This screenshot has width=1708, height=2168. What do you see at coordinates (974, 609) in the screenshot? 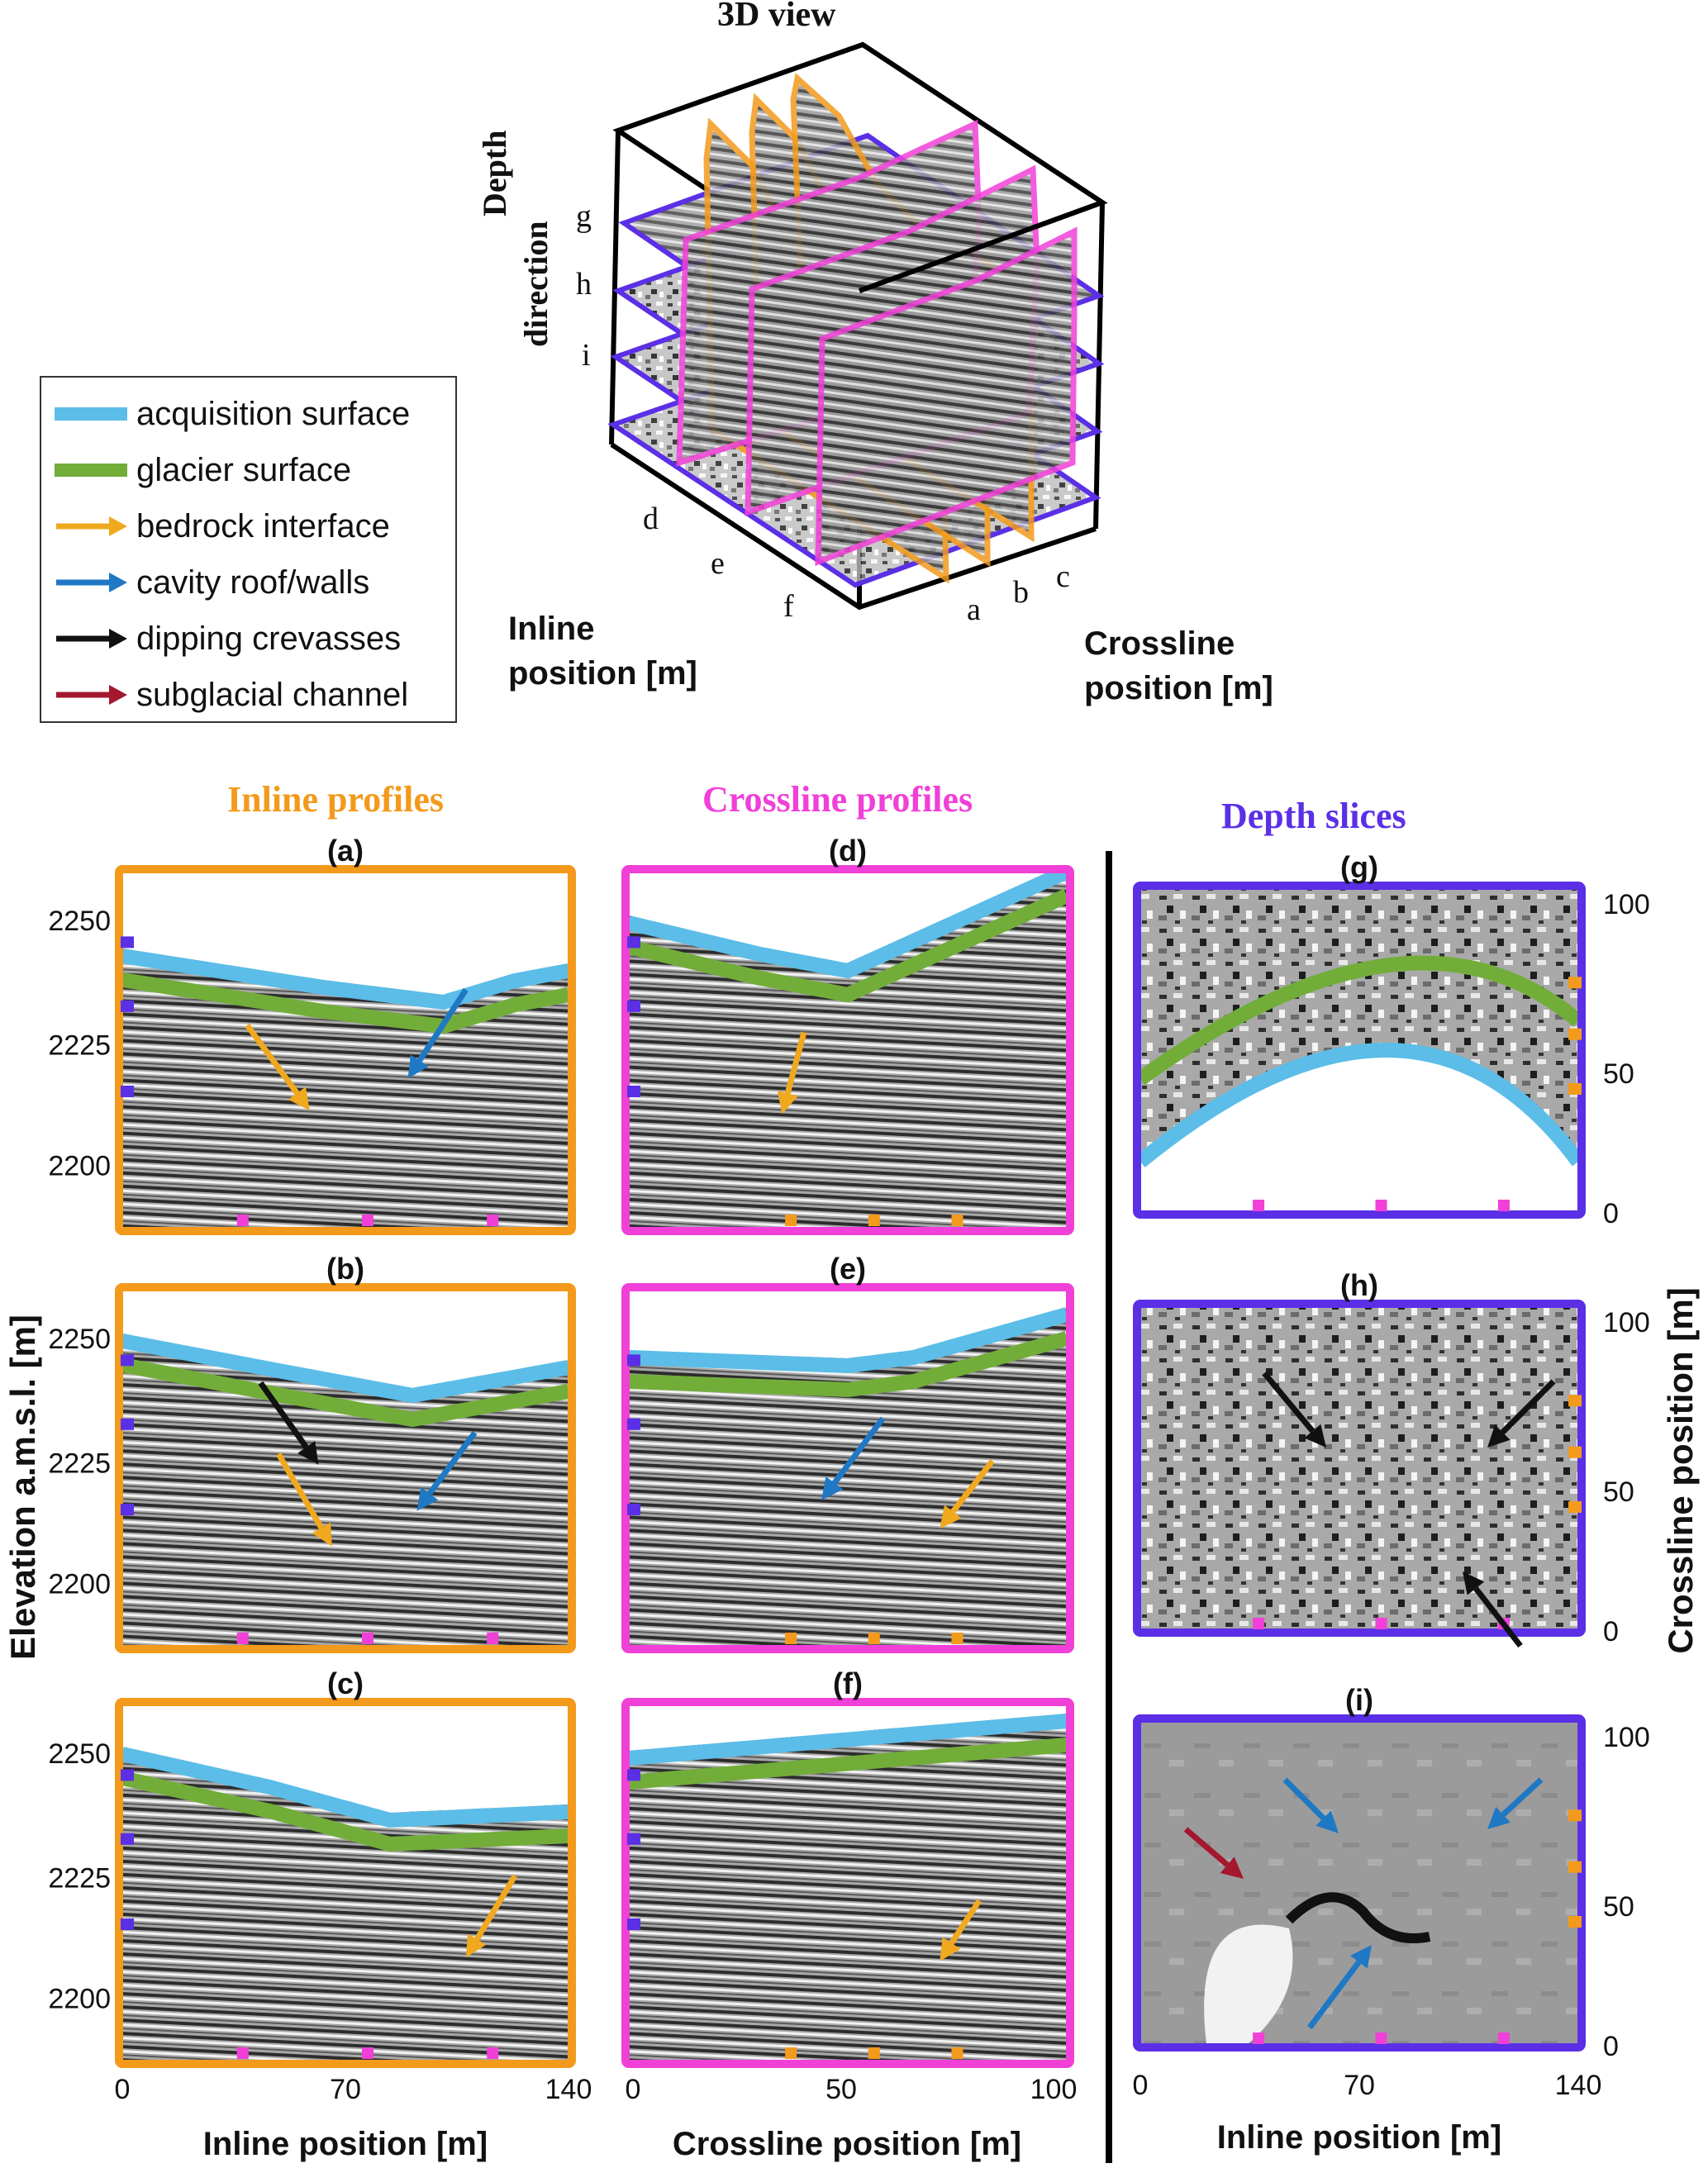
I see `profile-a-label: a` at bounding box center [974, 609].